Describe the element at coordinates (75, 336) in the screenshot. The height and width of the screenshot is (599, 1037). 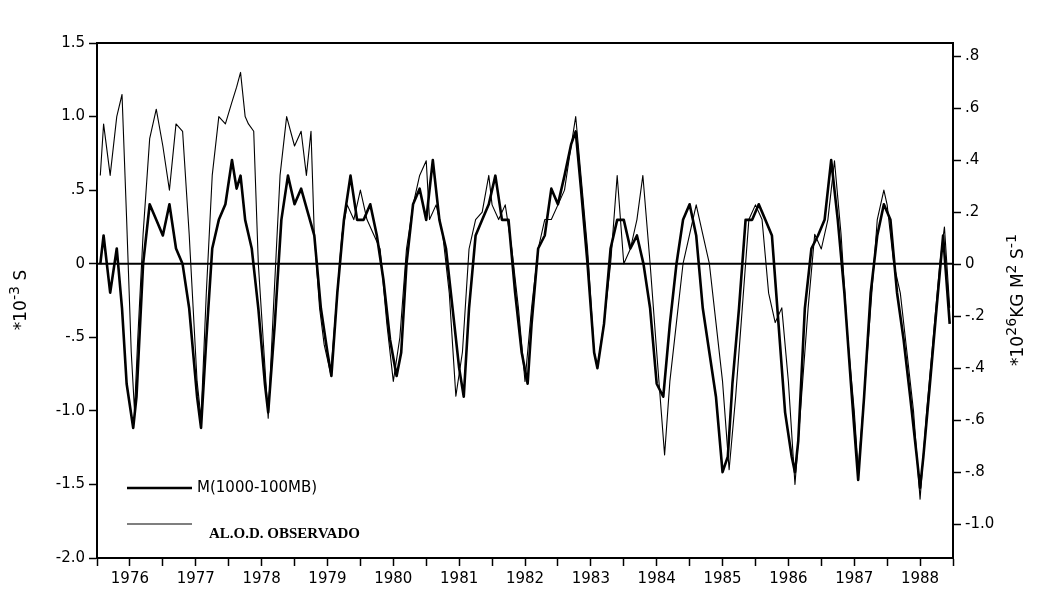
I see `y-tick-label: -.5` at that location.